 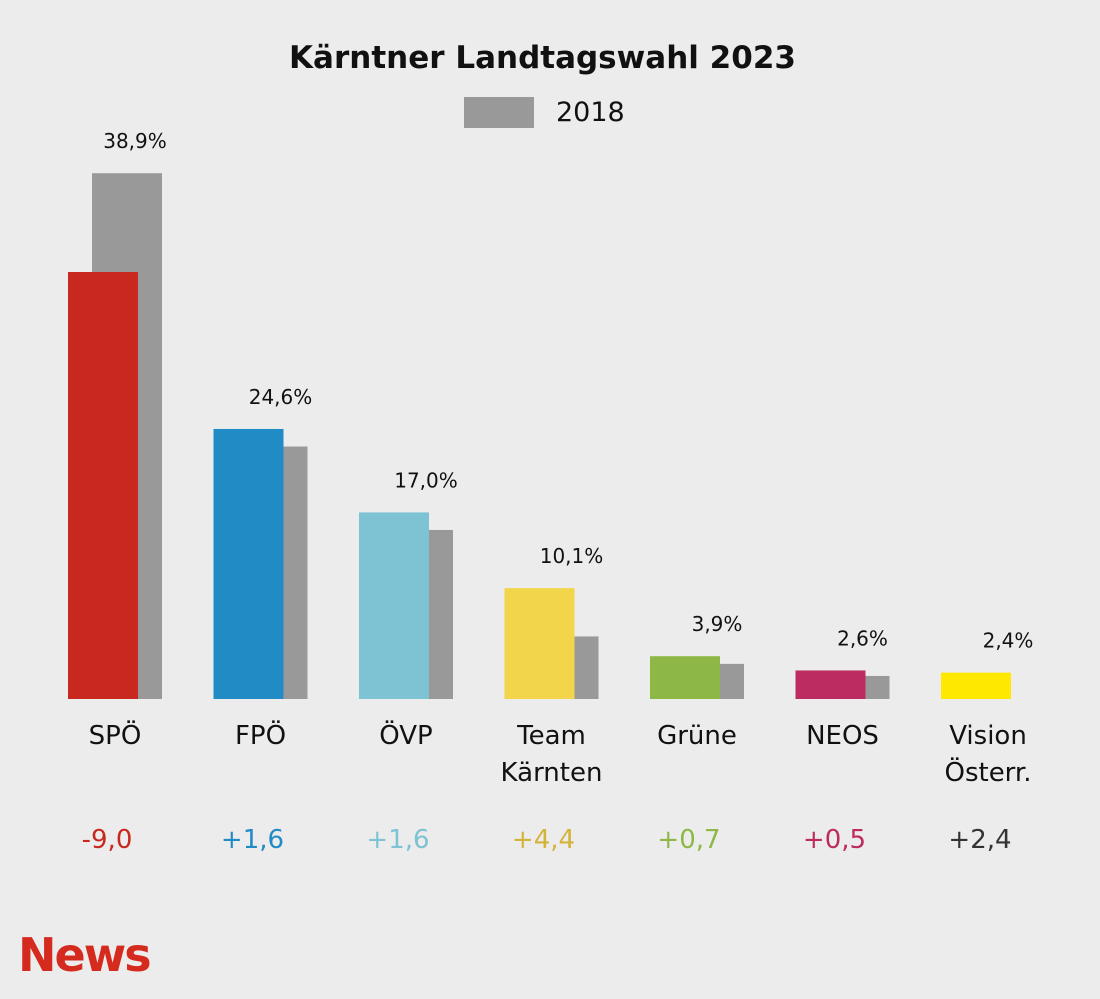 What do you see at coordinates (544, 112) in the screenshot?
I see `legend: 2018` at bounding box center [544, 112].